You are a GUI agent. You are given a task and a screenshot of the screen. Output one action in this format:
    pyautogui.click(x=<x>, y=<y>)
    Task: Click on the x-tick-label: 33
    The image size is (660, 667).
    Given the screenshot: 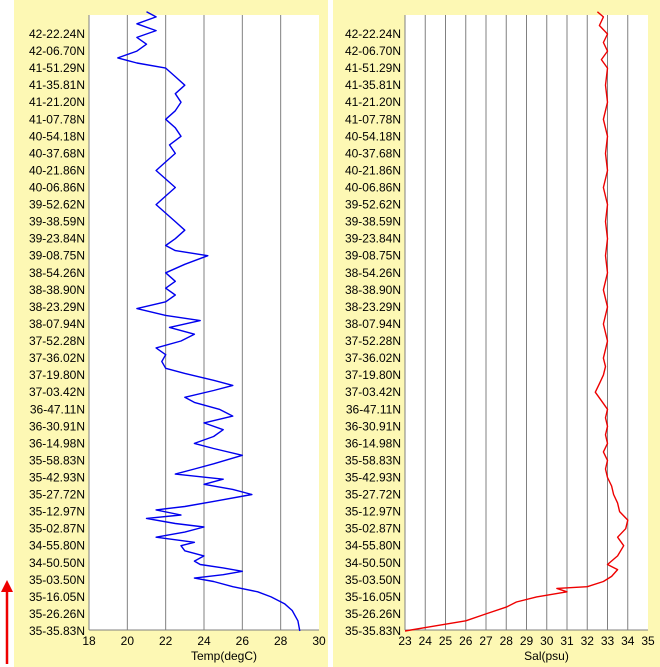 What is the action you would take?
    pyautogui.click(x=608, y=641)
    